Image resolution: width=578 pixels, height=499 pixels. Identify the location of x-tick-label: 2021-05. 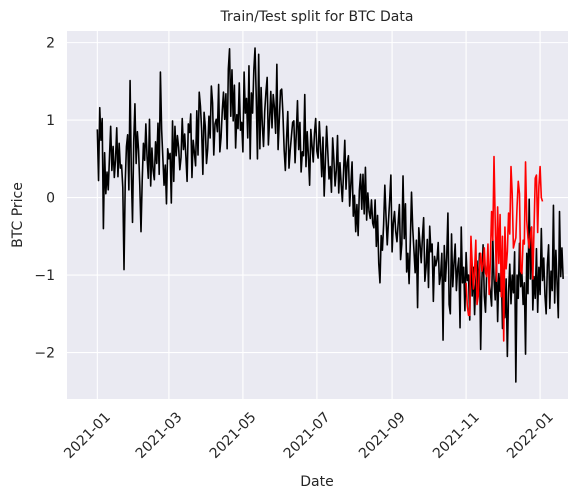
(233, 435).